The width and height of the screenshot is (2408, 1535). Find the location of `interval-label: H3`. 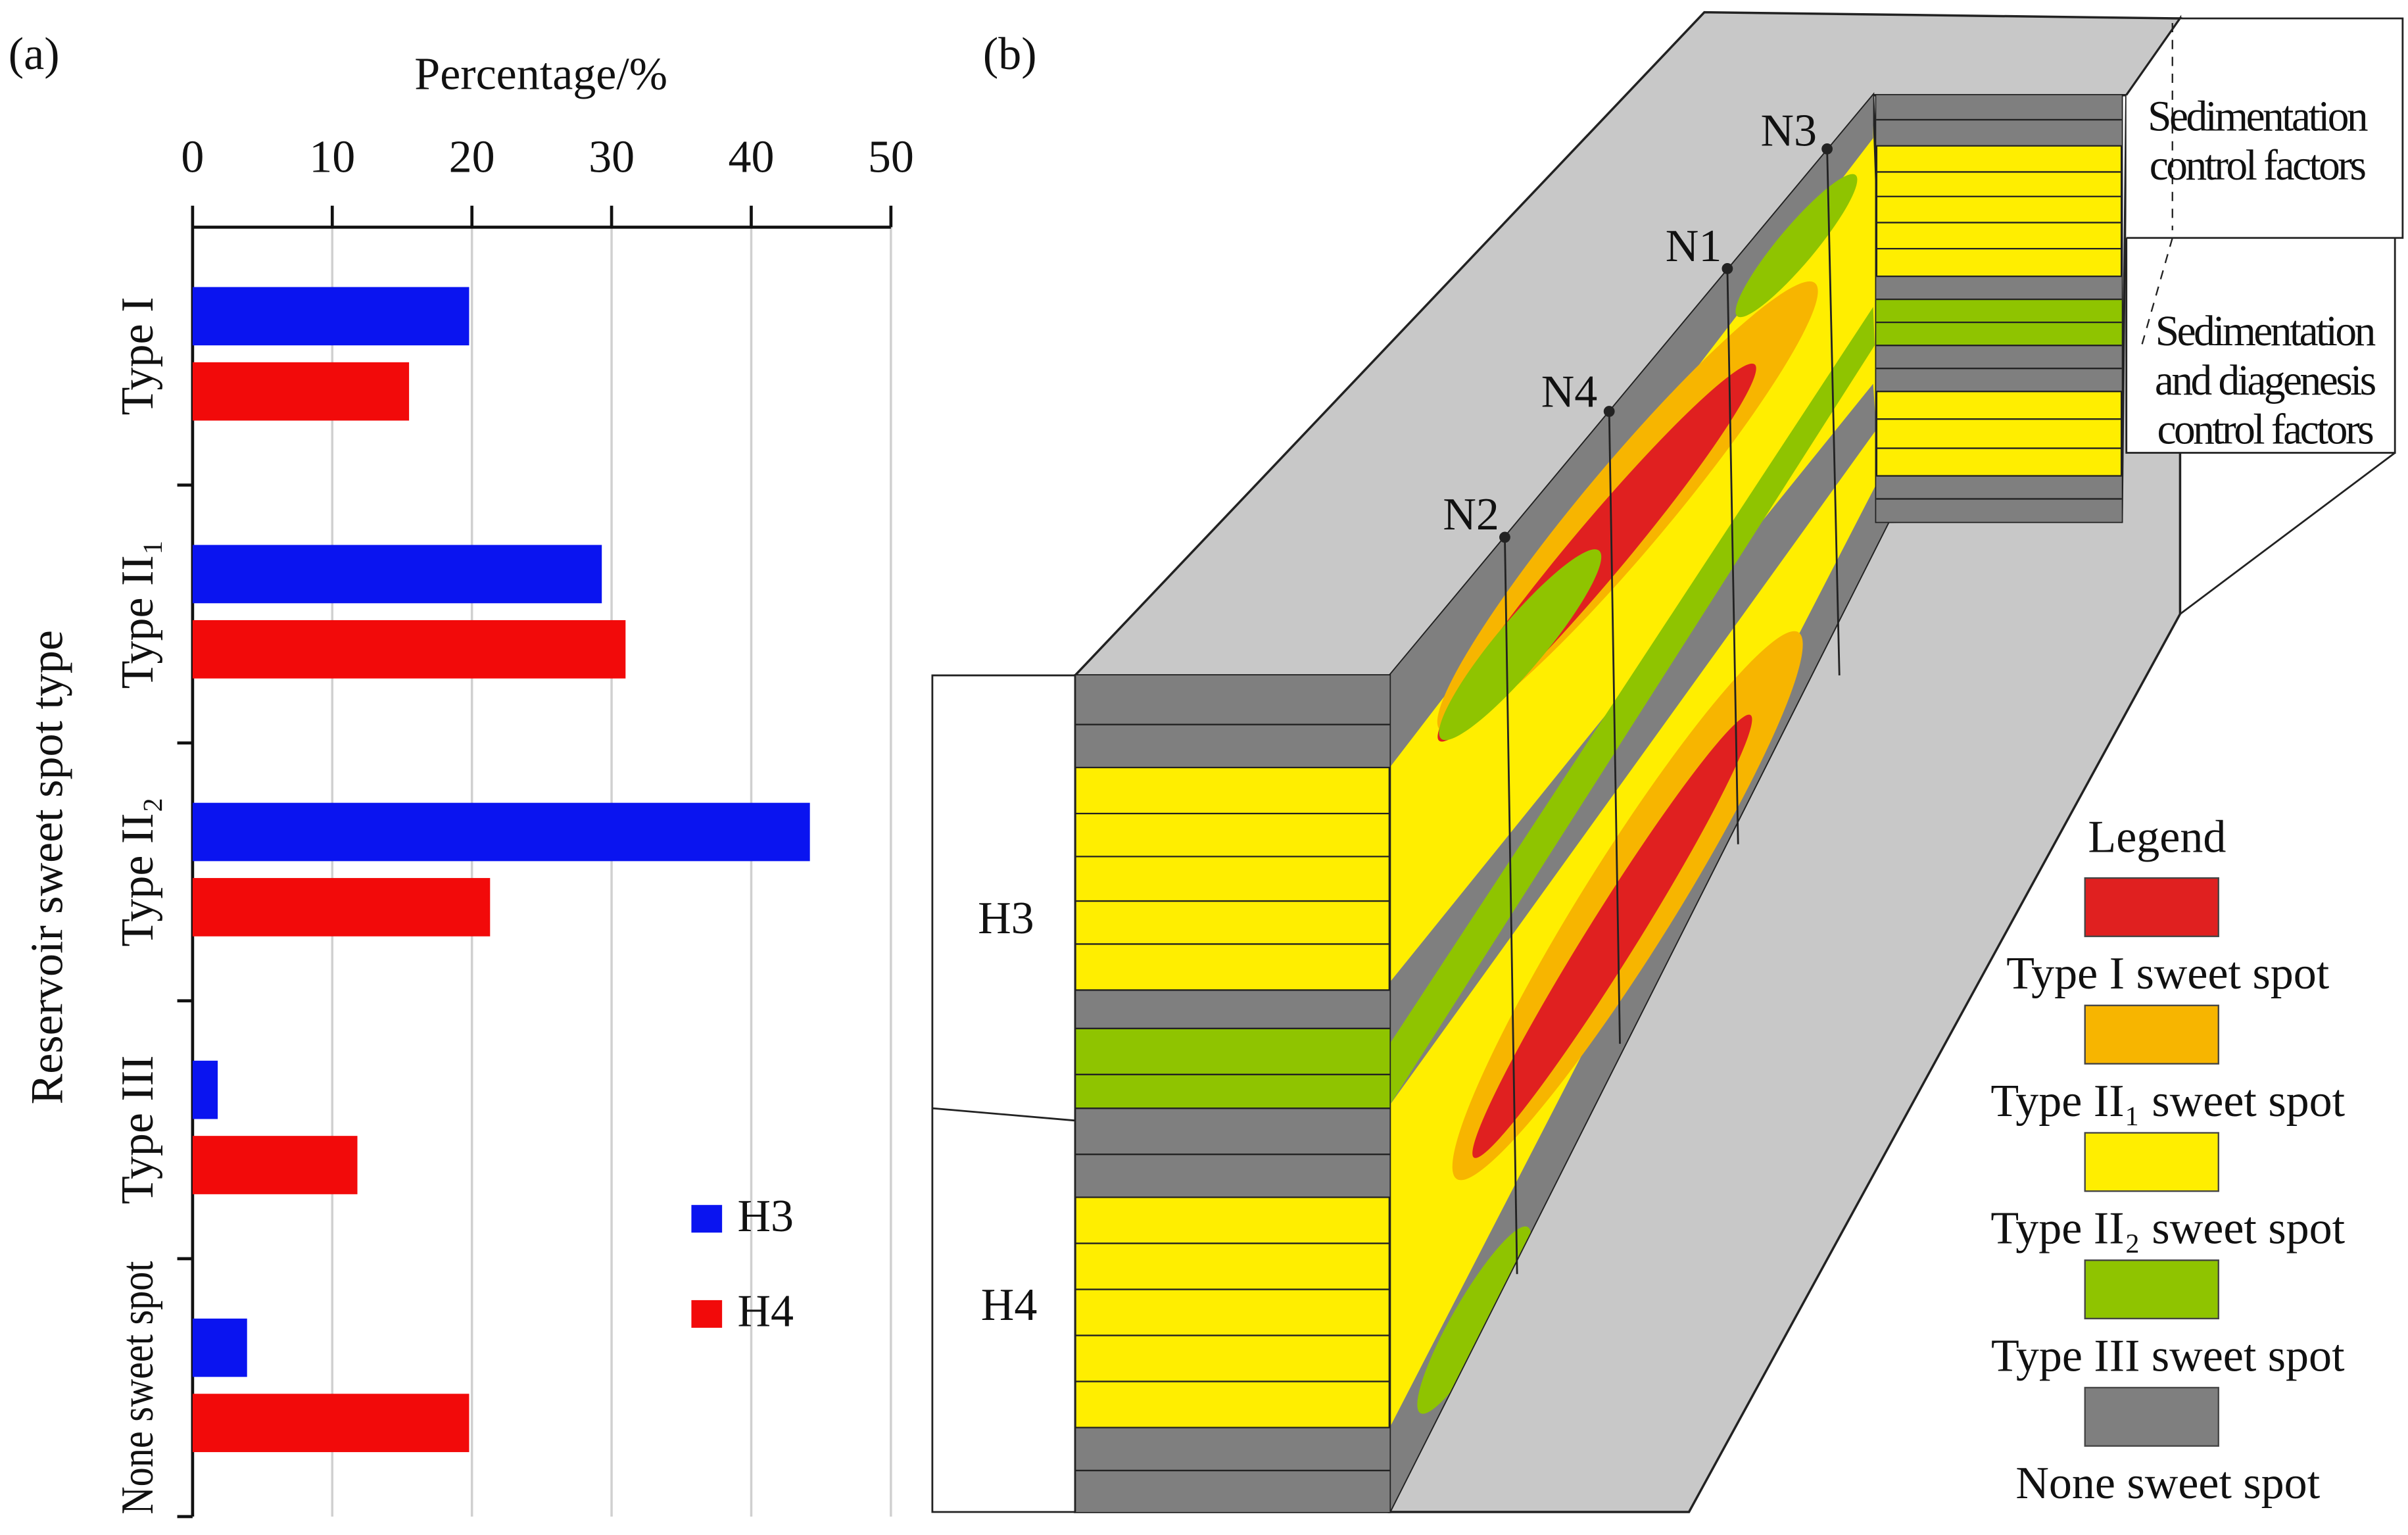

interval-label: H3 is located at coordinates (1006, 918).